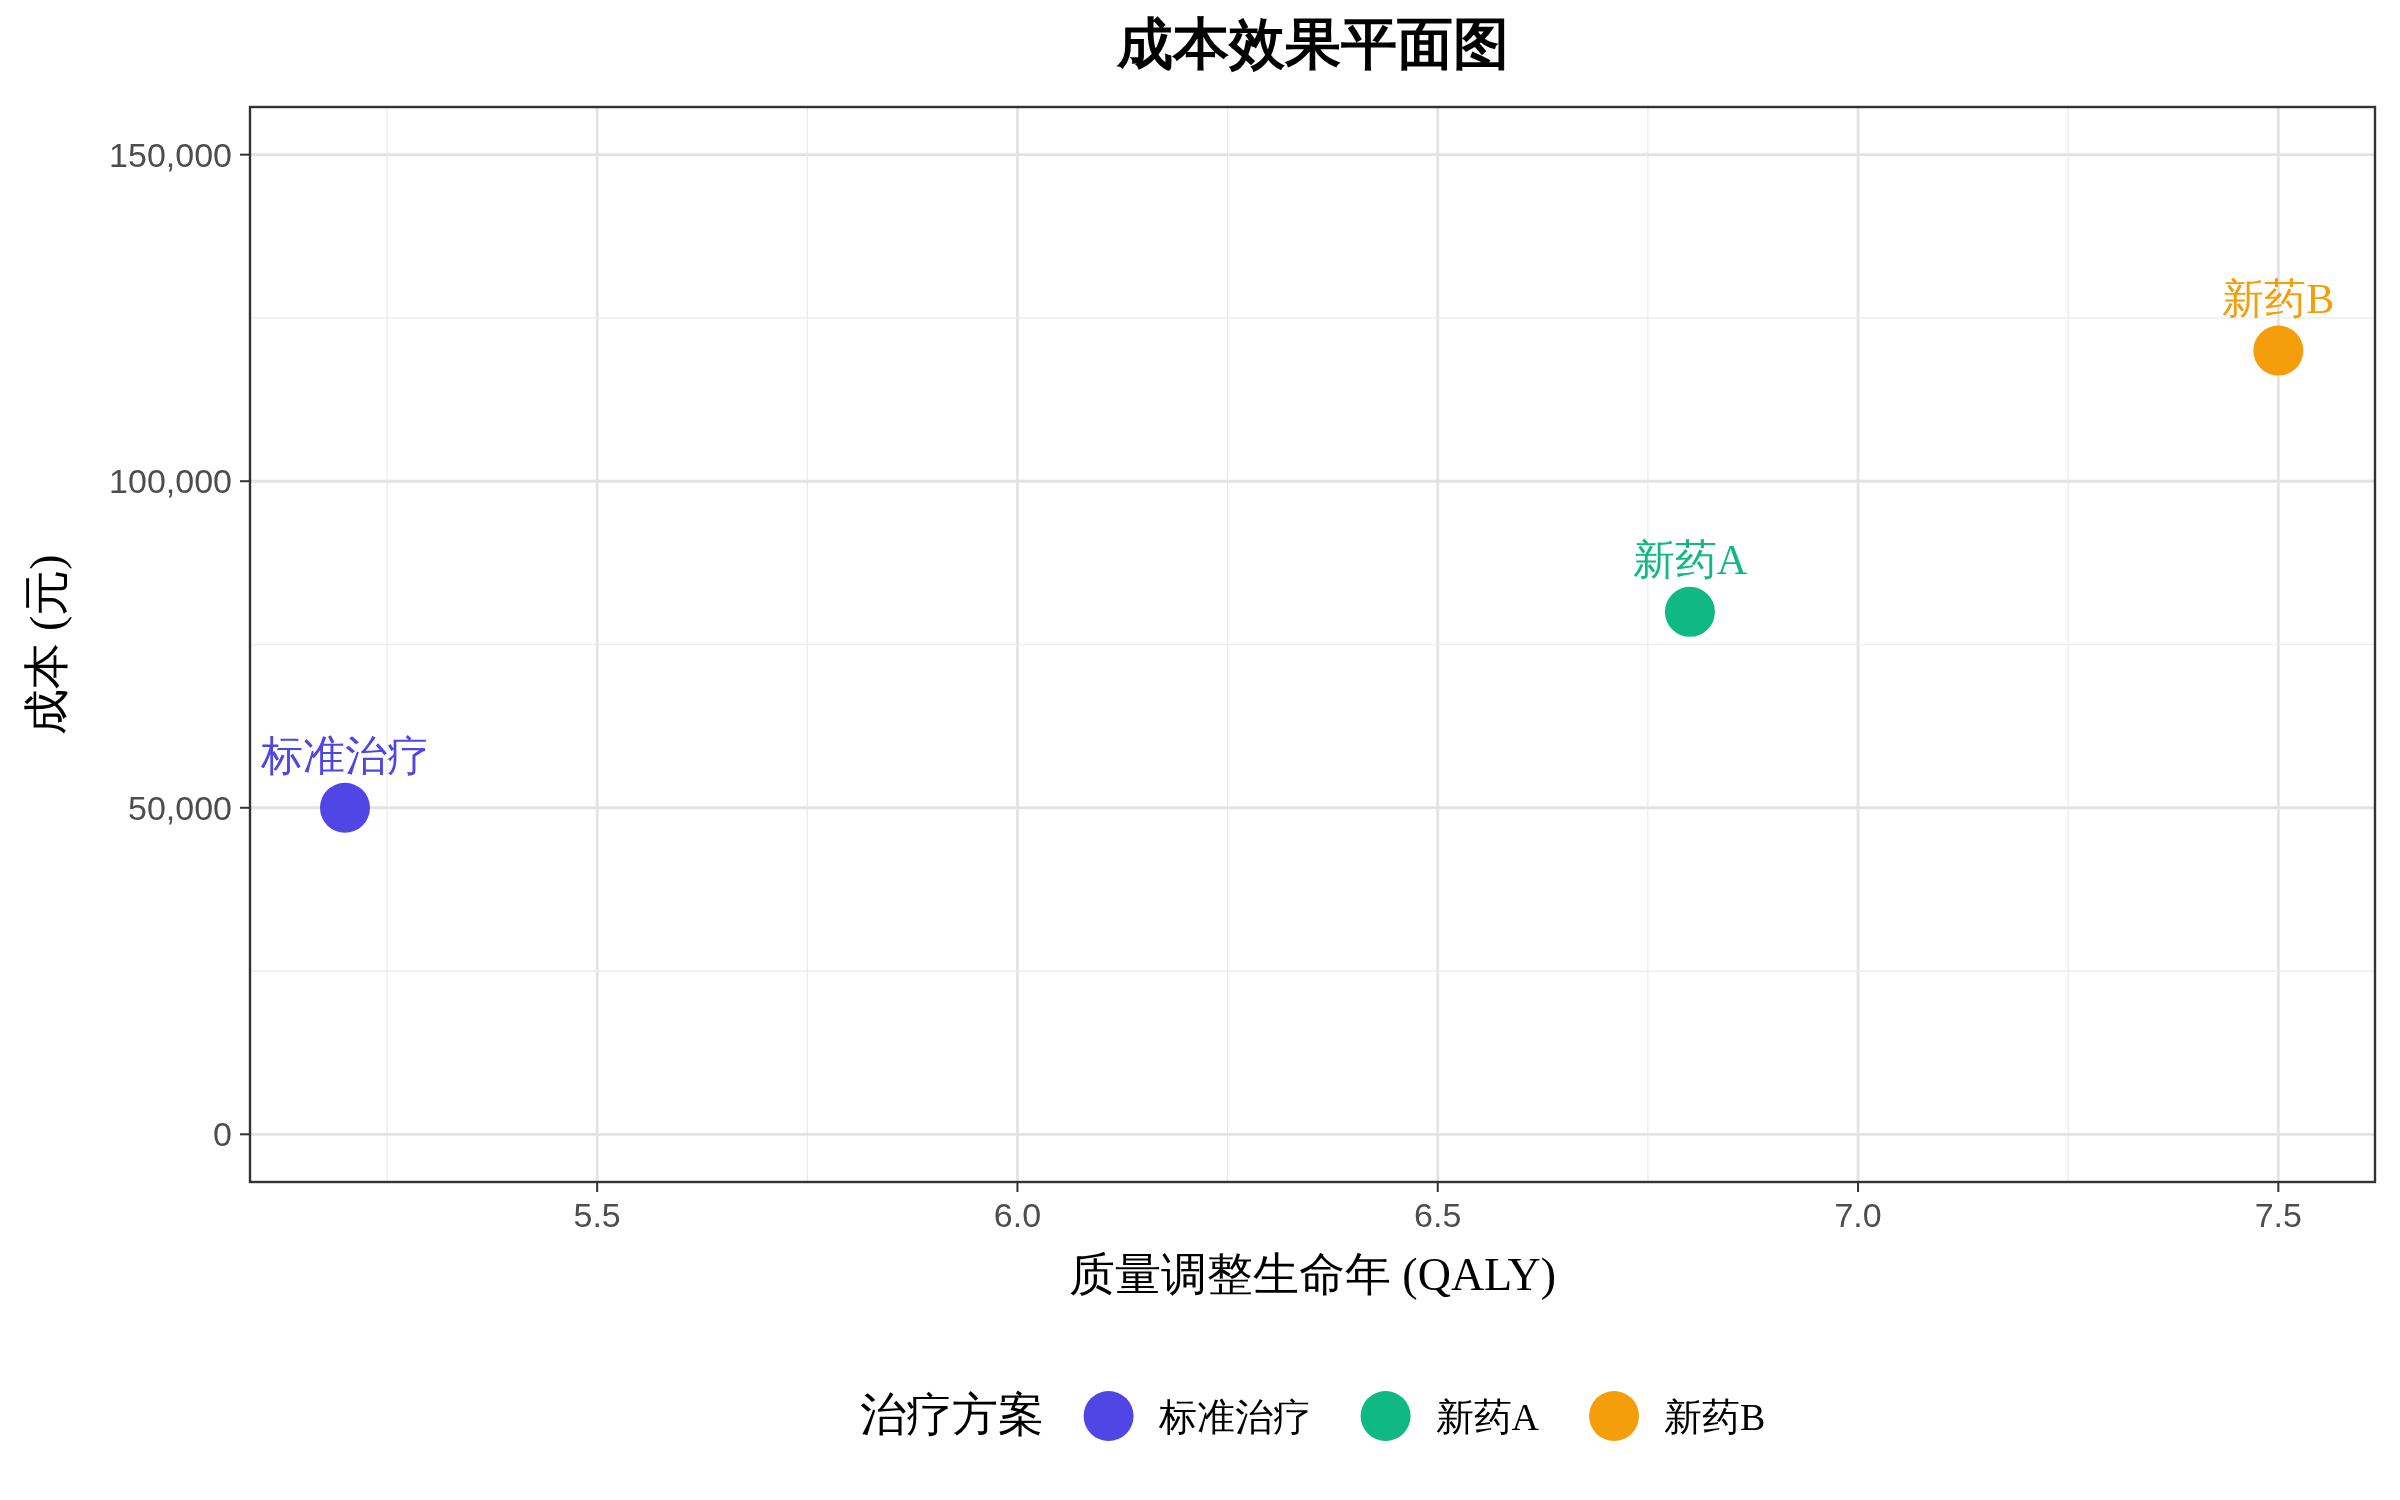  What do you see at coordinates (1312, 44) in the screenshot?
I see `chart-title: 成本效果平面图` at bounding box center [1312, 44].